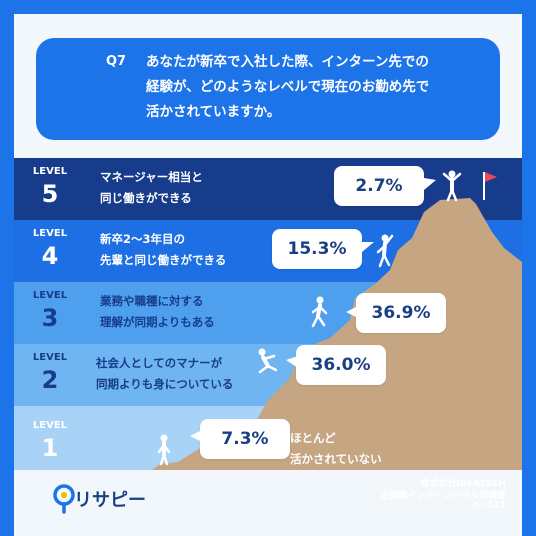 This screenshot has height=536, width=536. What do you see at coordinates (490, 186) in the screenshot?
I see `flag-icon` at bounding box center [490, 186].